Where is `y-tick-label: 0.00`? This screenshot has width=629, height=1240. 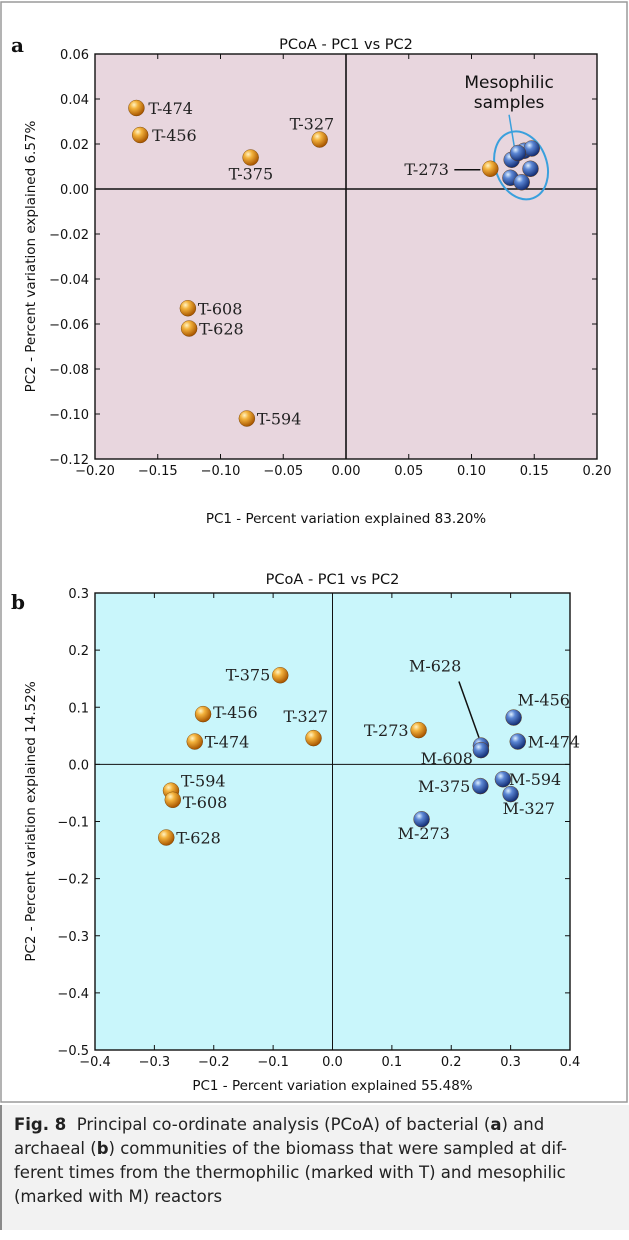
y-tick-label: 0.00 is located at coordinates (74, 190).